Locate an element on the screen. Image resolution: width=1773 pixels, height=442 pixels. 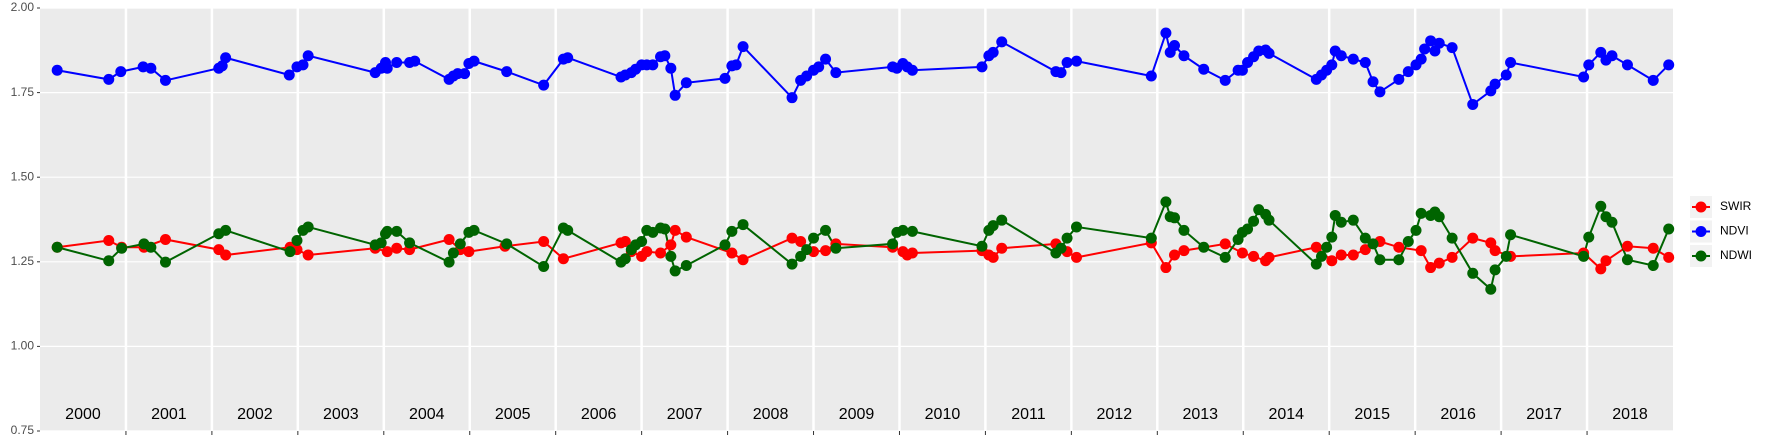
legend-label: NDVI is located at coordinates (1734, 231).